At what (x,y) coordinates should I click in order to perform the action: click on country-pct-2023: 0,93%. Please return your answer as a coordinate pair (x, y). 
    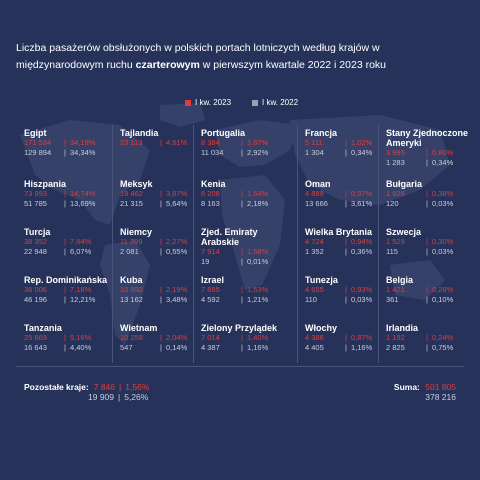
    Looking at the image, I should click on (362, 289).